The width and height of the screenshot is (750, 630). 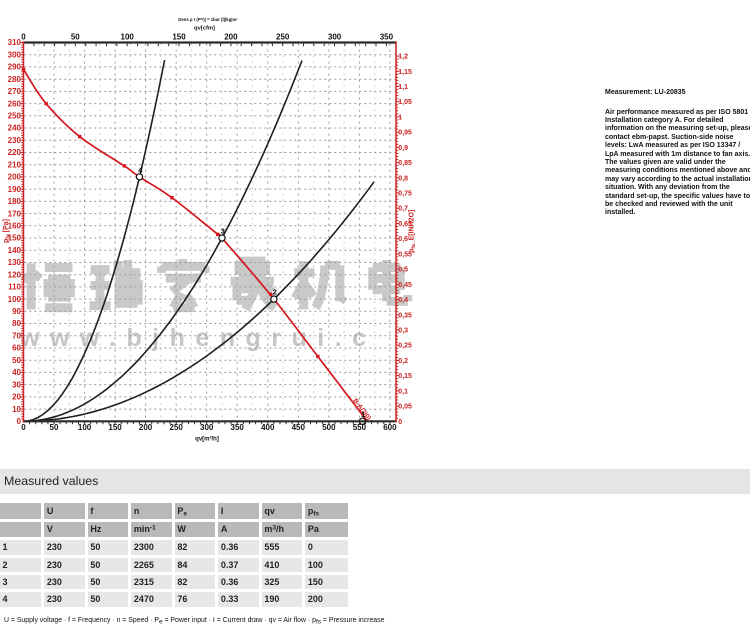 I want to click on svg-text: 90, so click(x=16, y=311).